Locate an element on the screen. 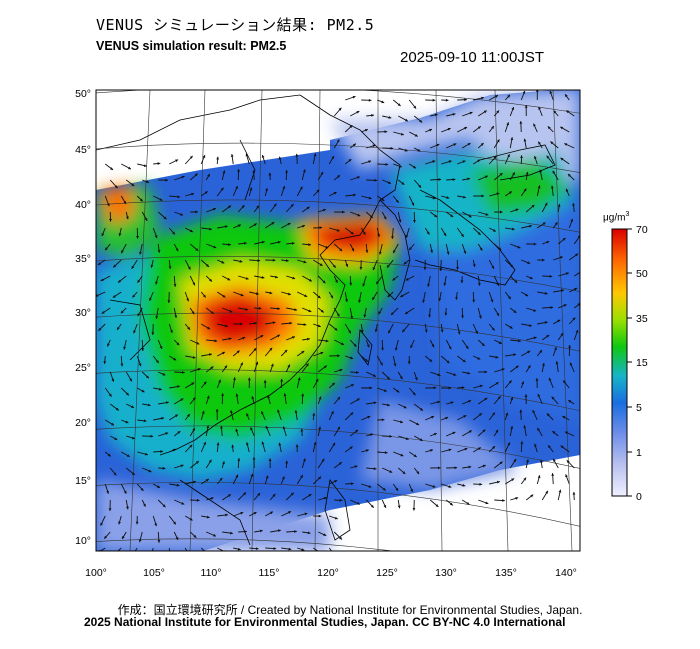  colorbar-label-50: 50 is located at coordinates (642, 274).